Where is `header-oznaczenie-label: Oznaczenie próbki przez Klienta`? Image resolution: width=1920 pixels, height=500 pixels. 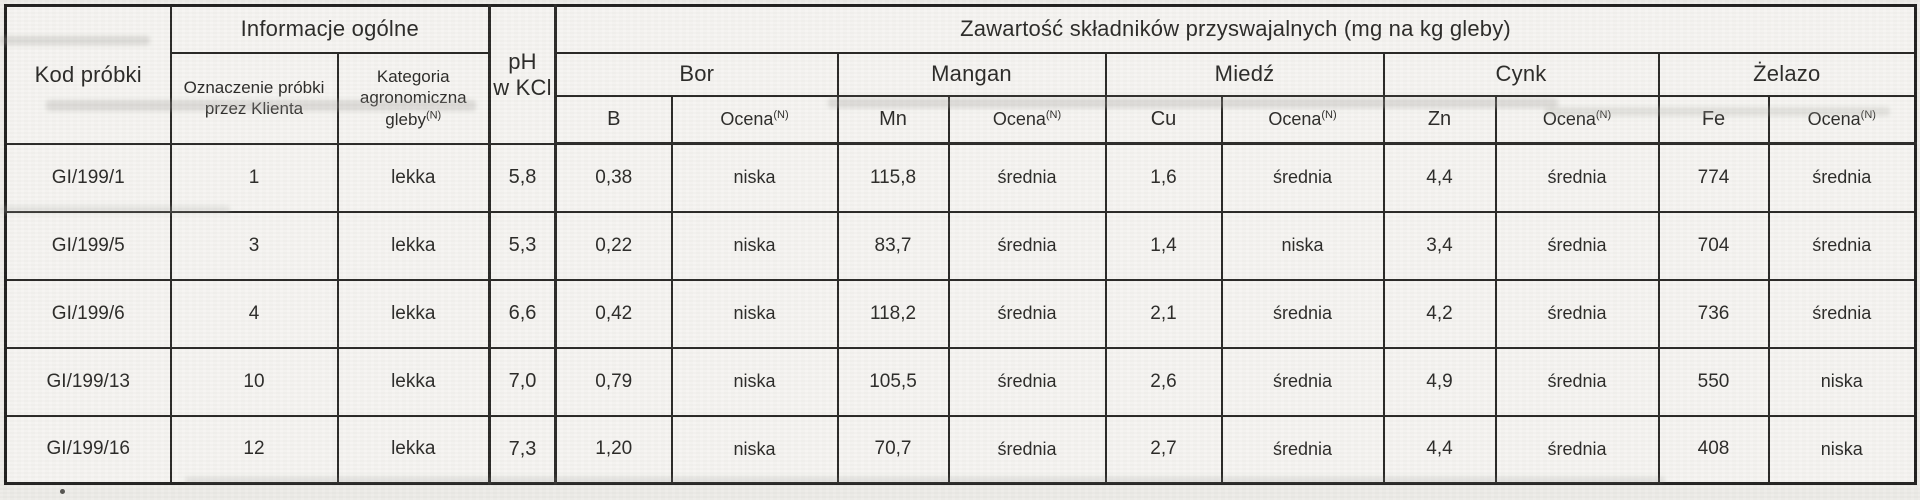 header-oznaczenie-label: Oznaczenie próbki przez Klienta is located at coordinates (254, 97).